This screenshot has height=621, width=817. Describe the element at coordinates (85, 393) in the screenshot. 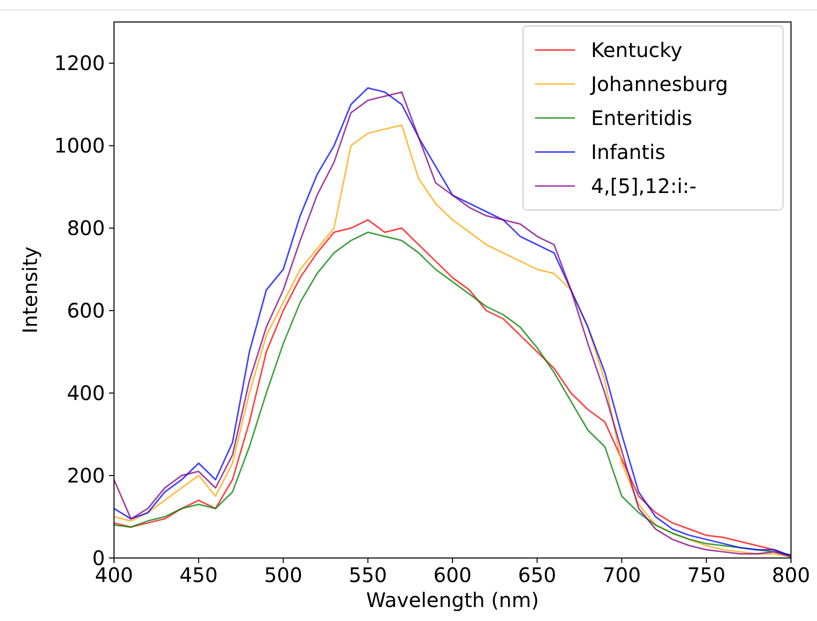

I see `y-tick-label: 400` at that location.